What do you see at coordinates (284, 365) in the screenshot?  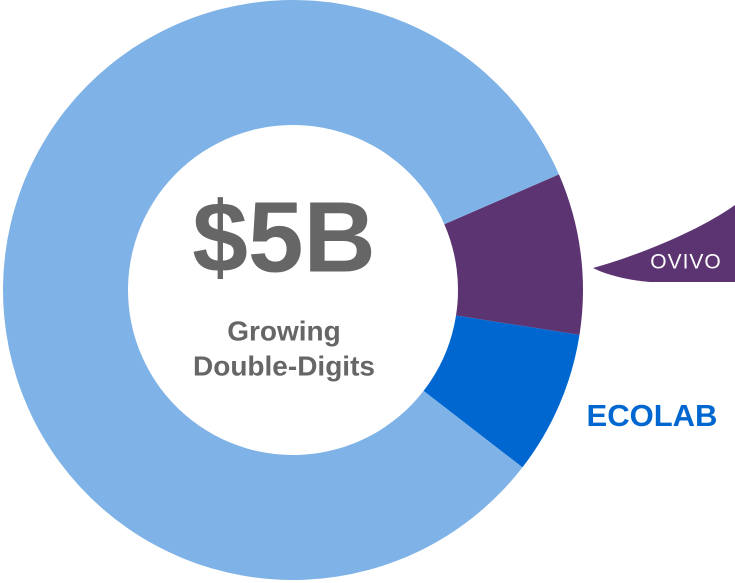 I see `subtitle-line: Double-Digits` at bounding box center [284, 365].